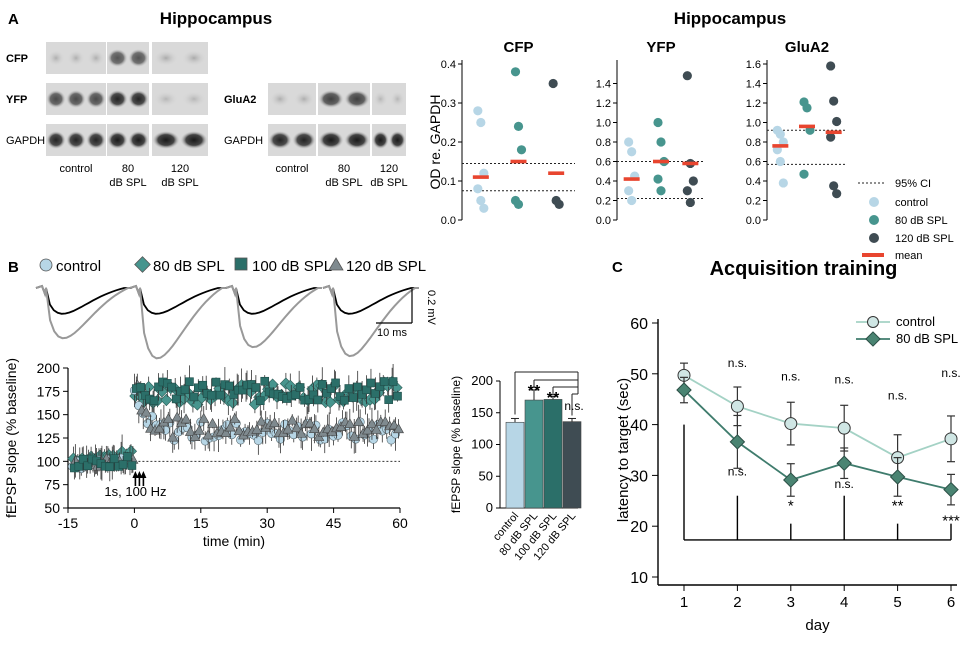  What do you see at coordinates (660, 47) in the screenshot?
I see `scatter-title-yfp: YFP` at bounding box center [660, 47].